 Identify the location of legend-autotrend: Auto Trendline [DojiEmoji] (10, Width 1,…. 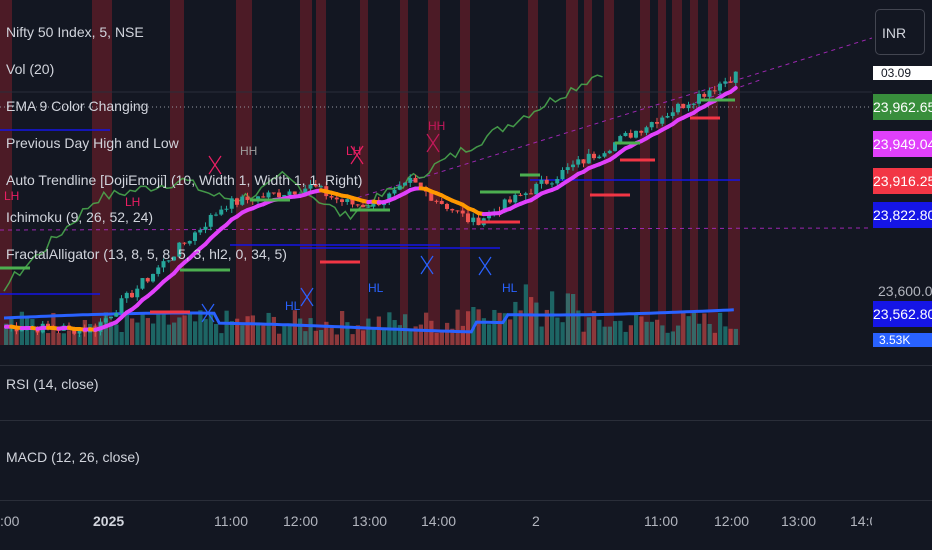
(184, 180).